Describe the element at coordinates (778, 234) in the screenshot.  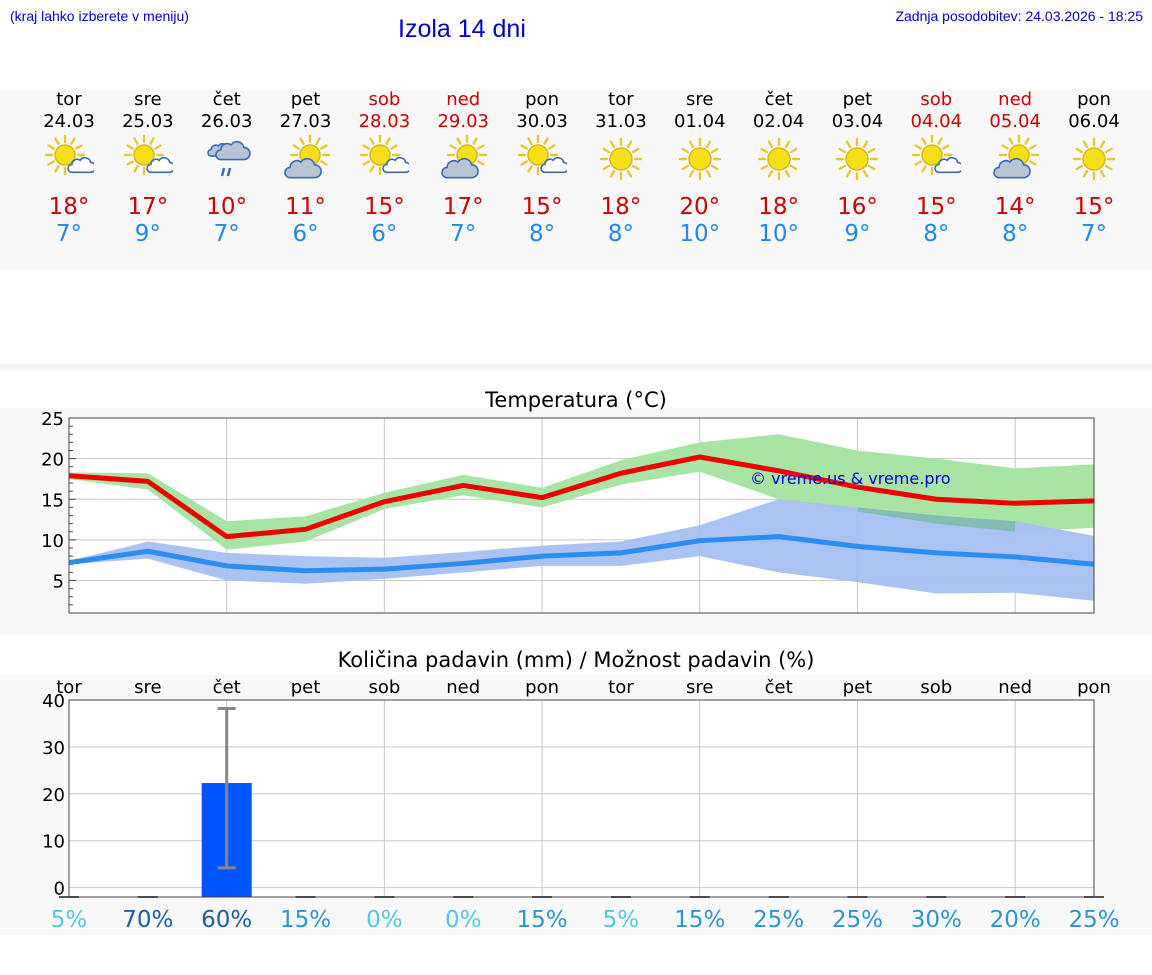
I see `min-temperature: 10°` at that location.